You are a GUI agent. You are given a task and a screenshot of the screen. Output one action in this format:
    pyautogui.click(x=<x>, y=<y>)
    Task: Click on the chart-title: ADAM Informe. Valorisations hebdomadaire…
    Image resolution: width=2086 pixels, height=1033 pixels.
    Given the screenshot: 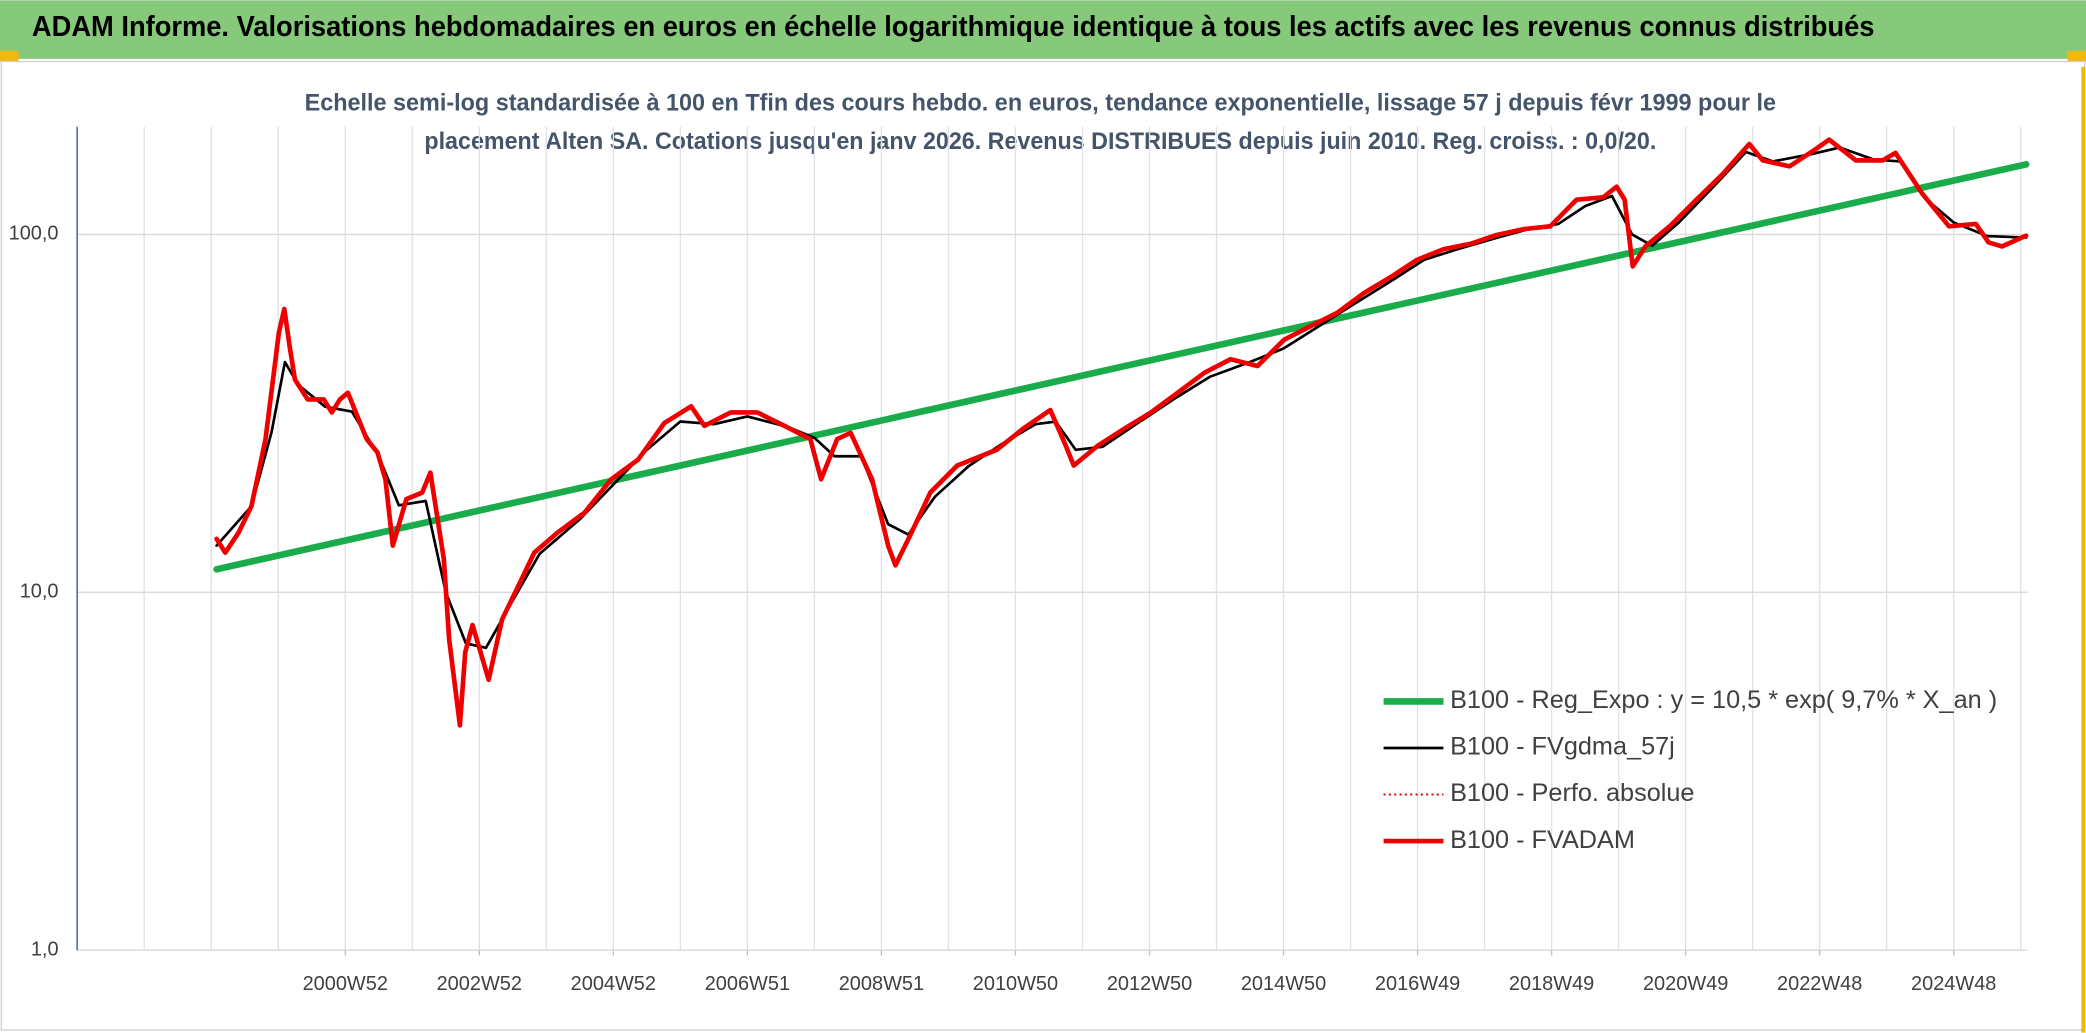 What is the action you would take?
    pyautogui.click(x=953, y=27)
    